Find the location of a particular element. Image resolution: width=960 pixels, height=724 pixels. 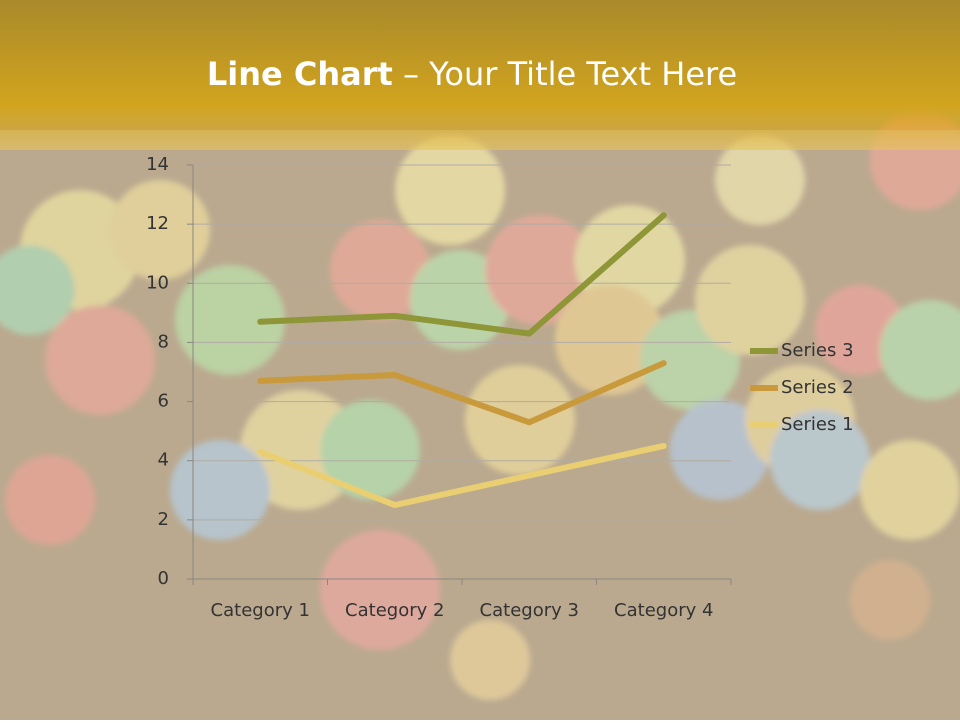

y-tick-label: 14 is located at coordinates (157, 164).